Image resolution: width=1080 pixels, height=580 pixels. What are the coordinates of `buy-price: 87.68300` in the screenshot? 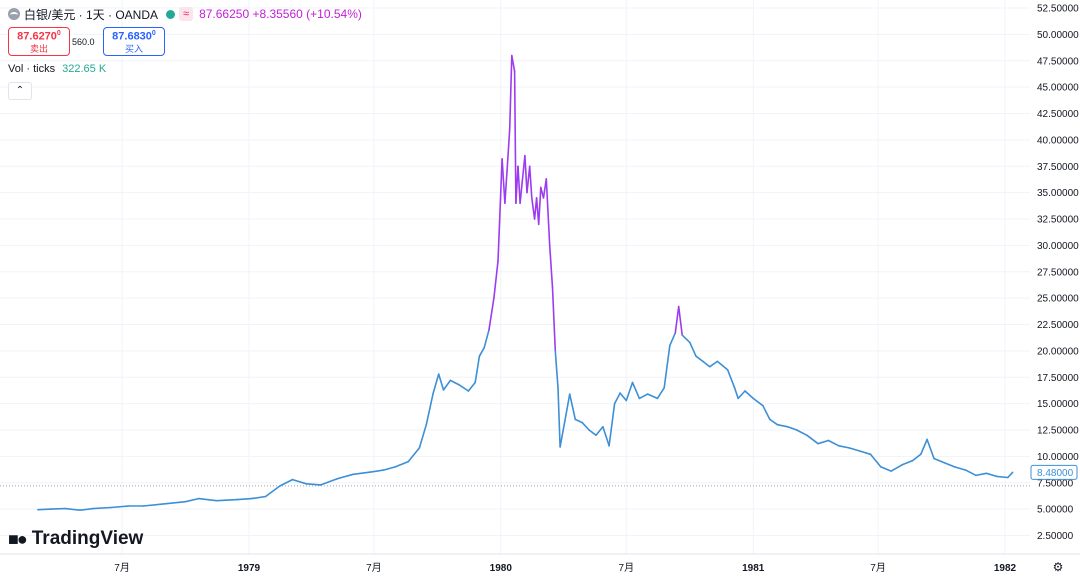 It's located at (134, 36).